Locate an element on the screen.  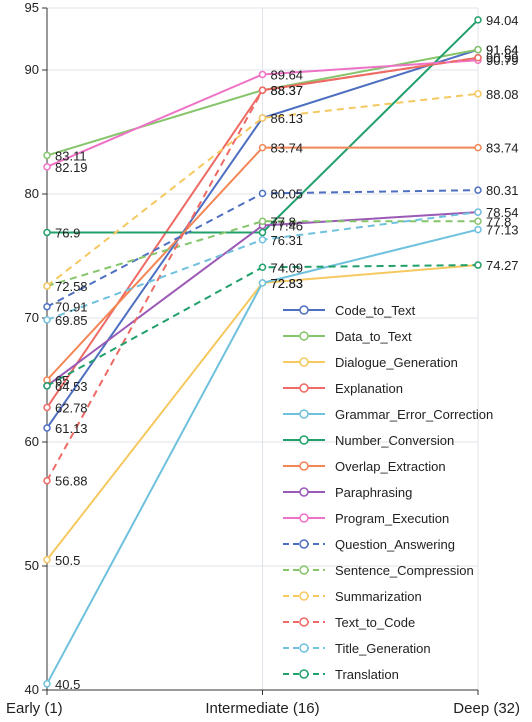
legend-item-paraphrasing: Paraphrasing is located at coordinates (347, 492).